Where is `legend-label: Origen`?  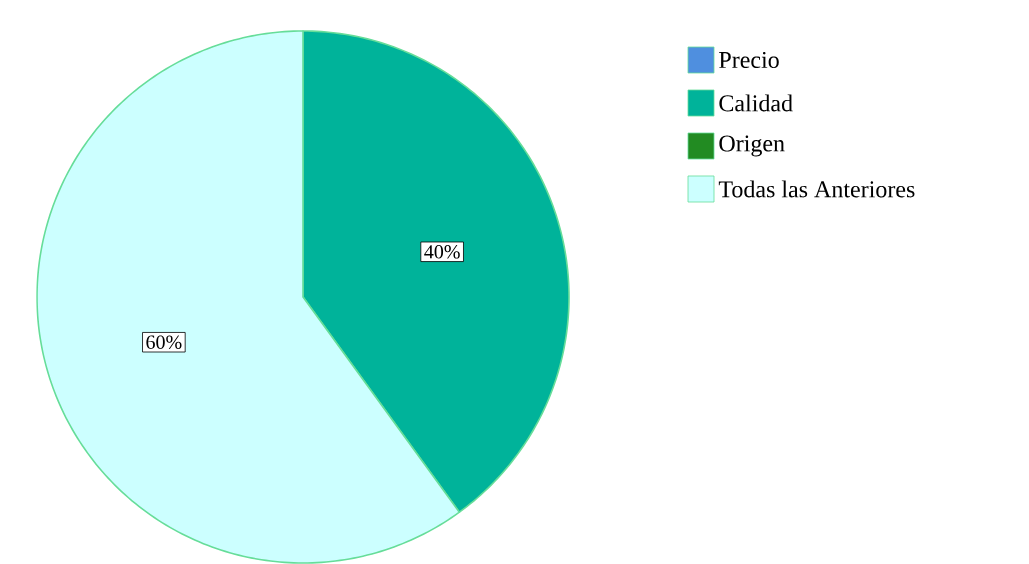
legend-label: Origen is located at coordinates (752, 146).